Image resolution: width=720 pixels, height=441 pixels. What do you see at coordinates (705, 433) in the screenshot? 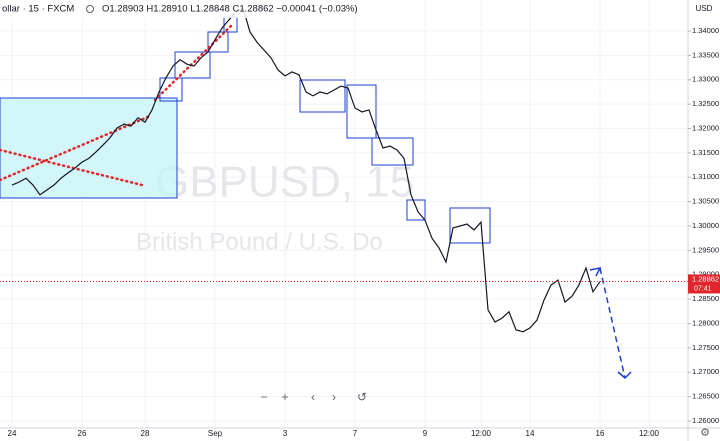
I see `settings: ⚙` at bounding box center [705, 433].